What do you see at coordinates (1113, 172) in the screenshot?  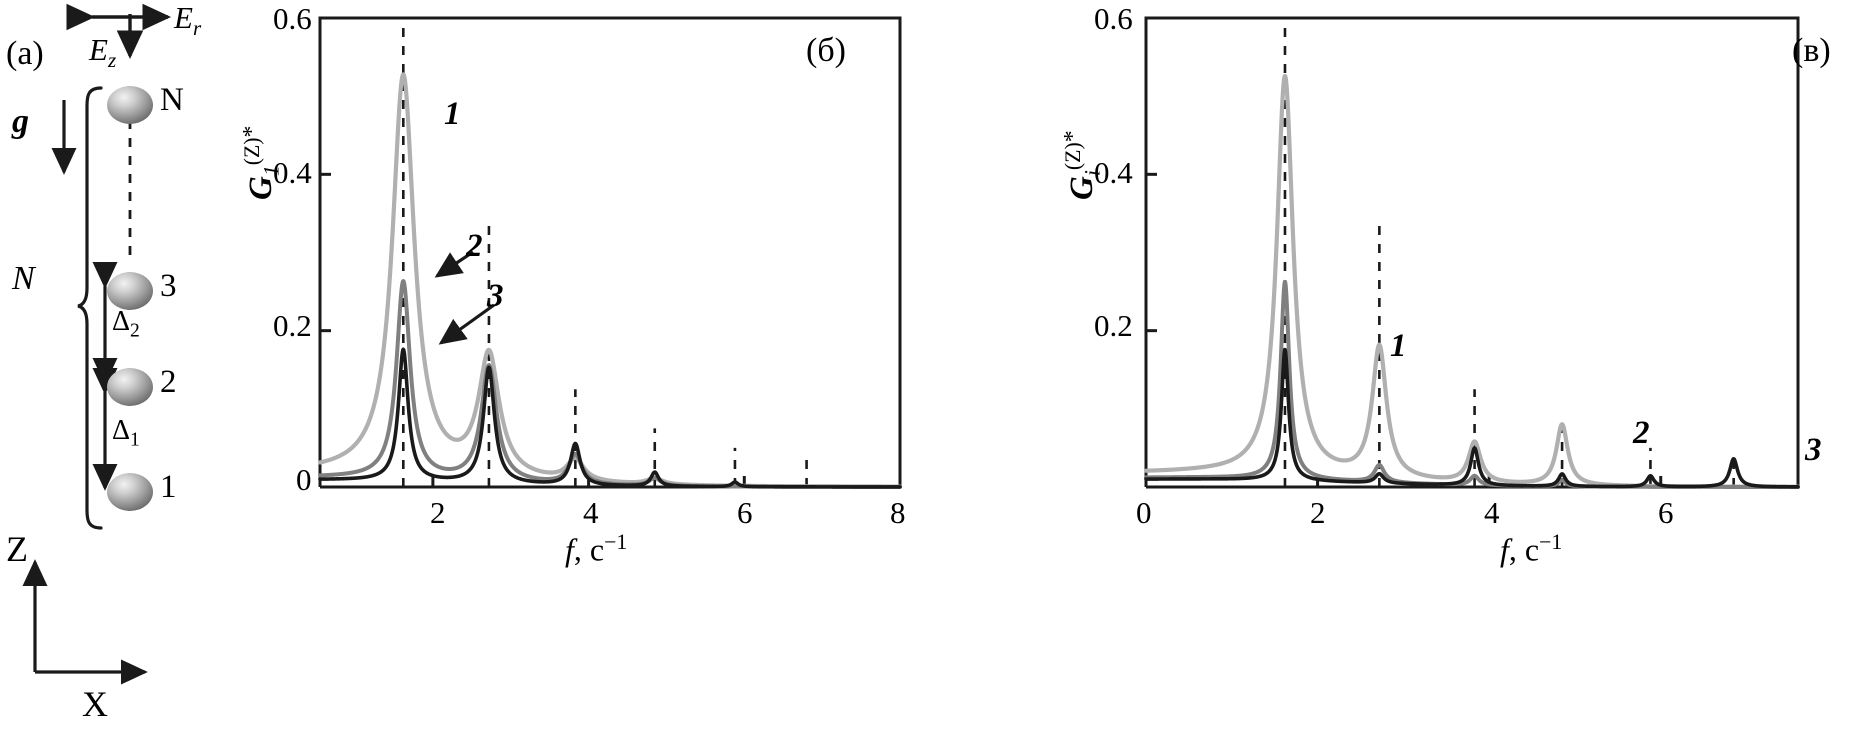 I see `panel-v-ytick-0_4: 0.4` at bounding box center [1113, 172].